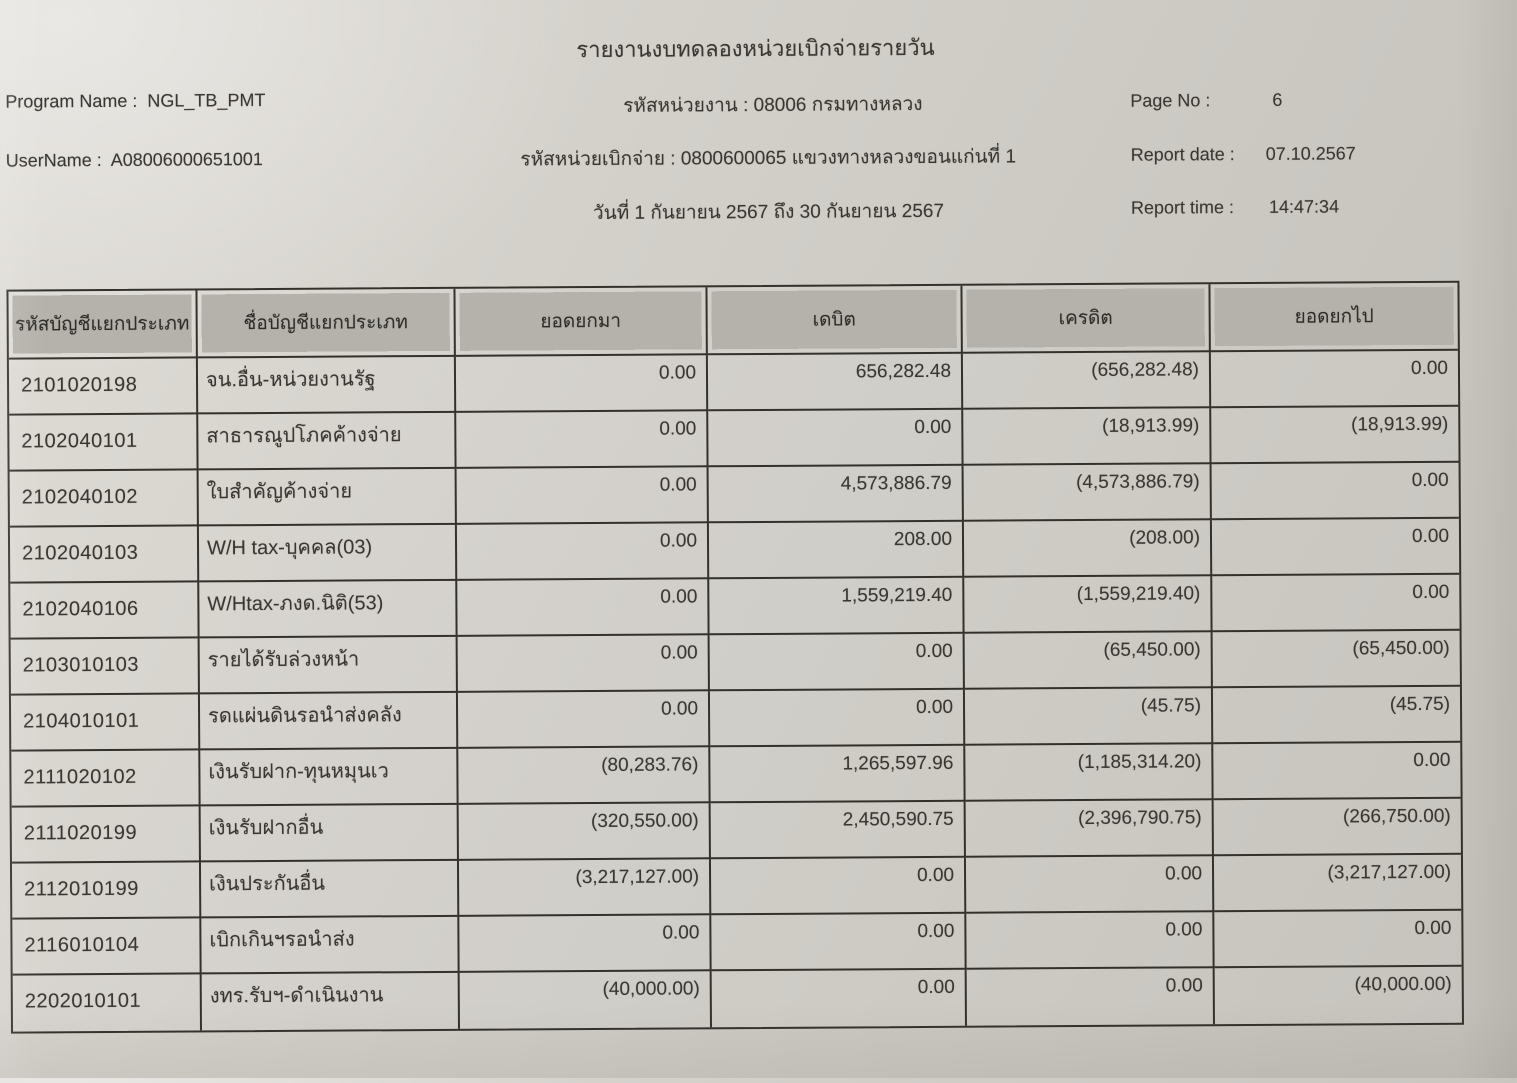 The height and width of the screenshot is (1083, 1517). I want to click on cell-code: 2102040101, so click(104, 443).